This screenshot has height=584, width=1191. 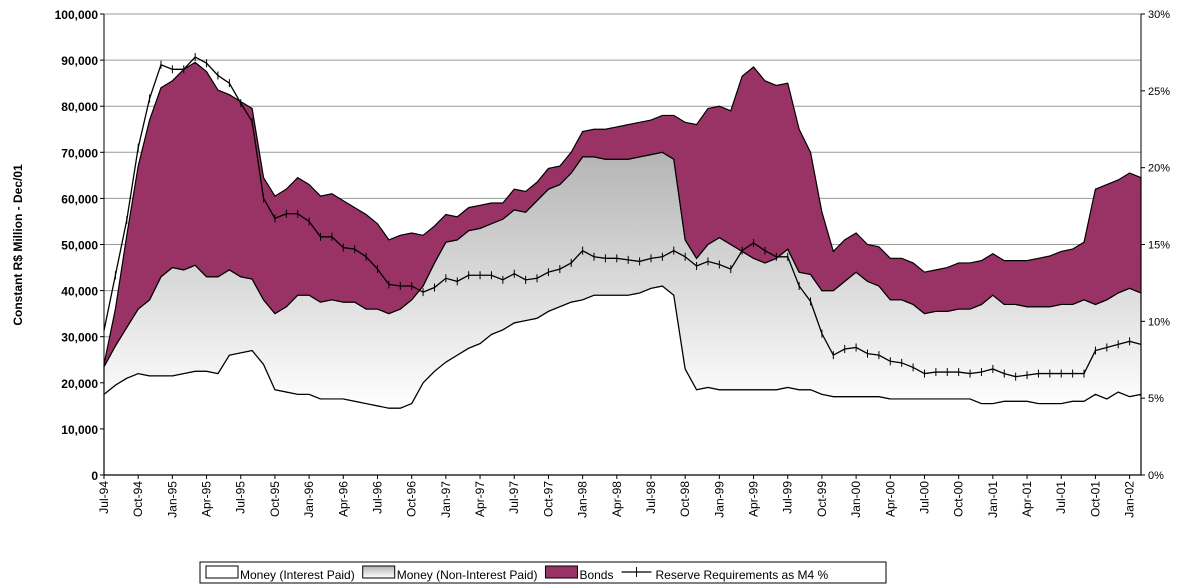 What do you see at coordinates (514, 497) in the screenshot?
I see `x-tick-label: Jul-97` at bounding box center [514, 497].